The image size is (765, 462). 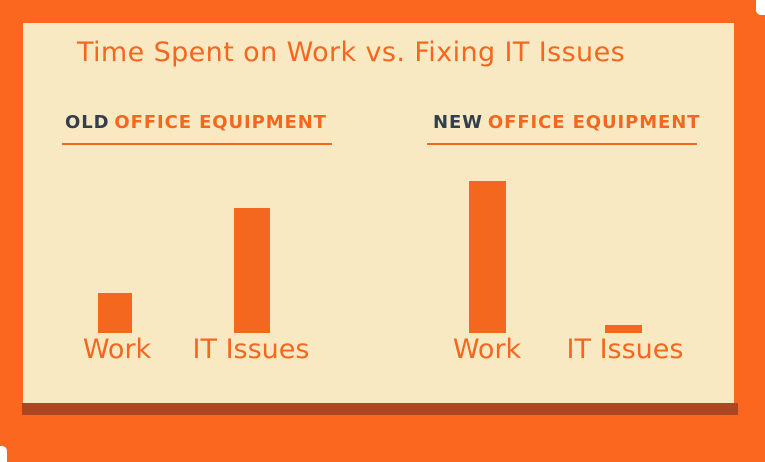 I want to click on section-heading-new-prefix: NEW, so click(x=458, y=122).